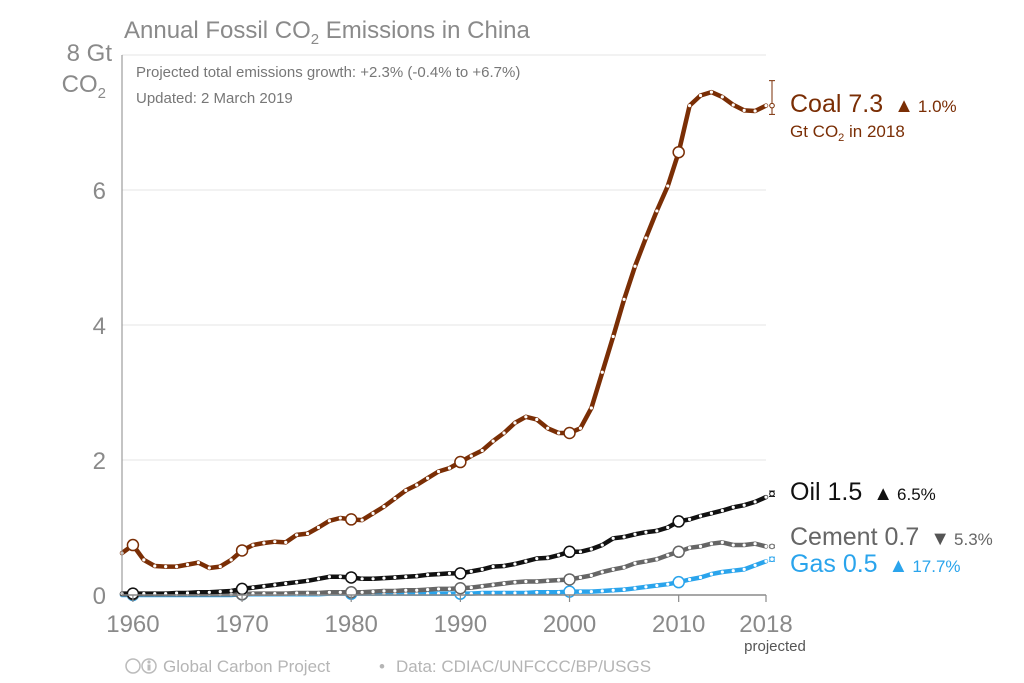 The width and height of the screenshot is (1024, 683). Describe the element at coordinates (873, 104) in the screenshot. I see `coal-label: Coal 7.3 ▲ 1.0%` at that location.